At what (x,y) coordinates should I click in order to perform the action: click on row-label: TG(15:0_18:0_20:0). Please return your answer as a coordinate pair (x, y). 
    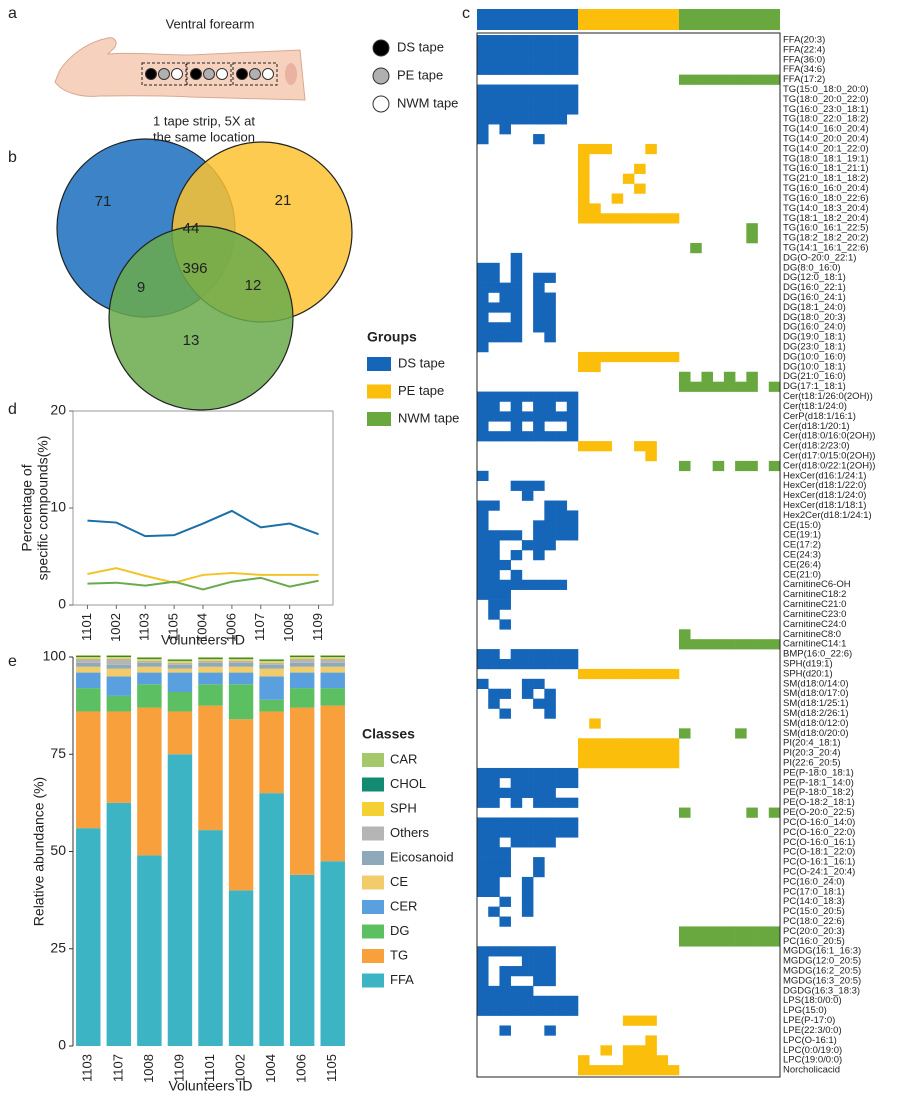
    Looking at the image, I should click on (826, 89).